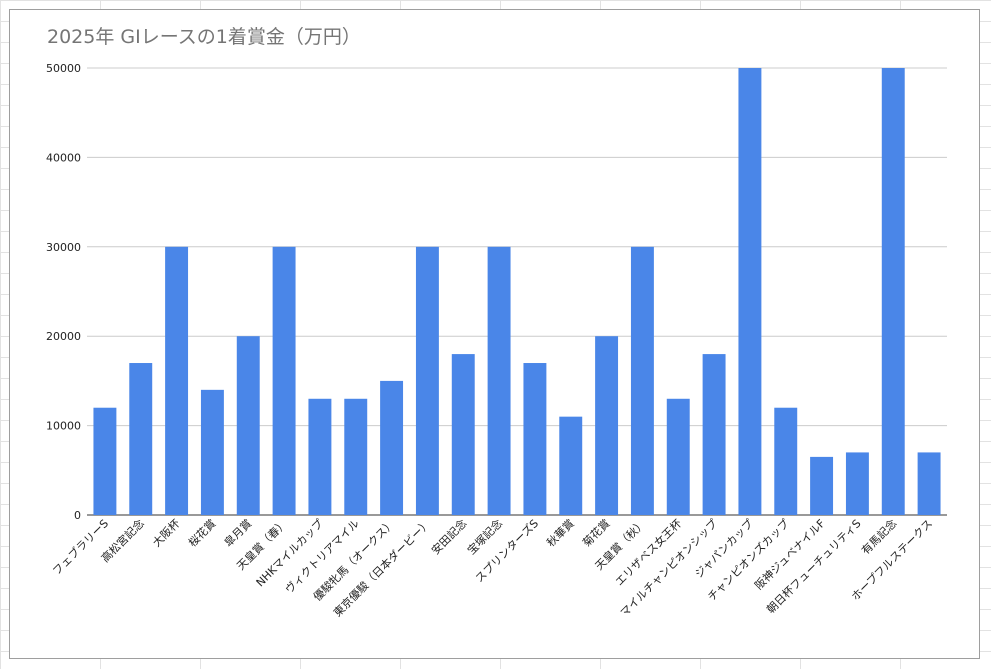 The width and height of the screenshot is (991, 669). What do you see at coordinates (165, 532) in the screenshot?
I see `x-tick-label: 大阪杯` at bounding box center [165, 532].